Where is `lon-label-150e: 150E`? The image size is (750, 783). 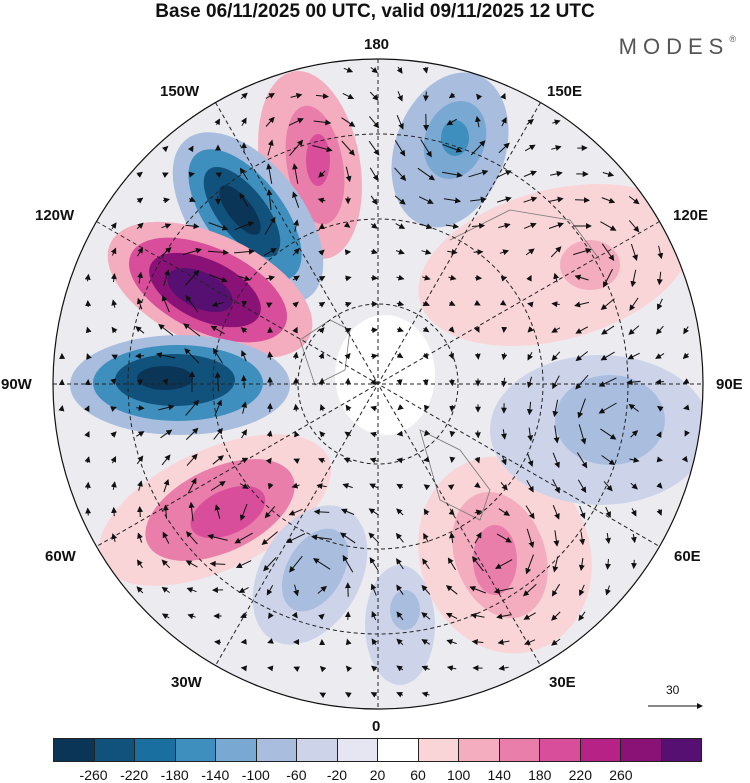 lon-label-150e: 150E is located at coordinates (565, 91).